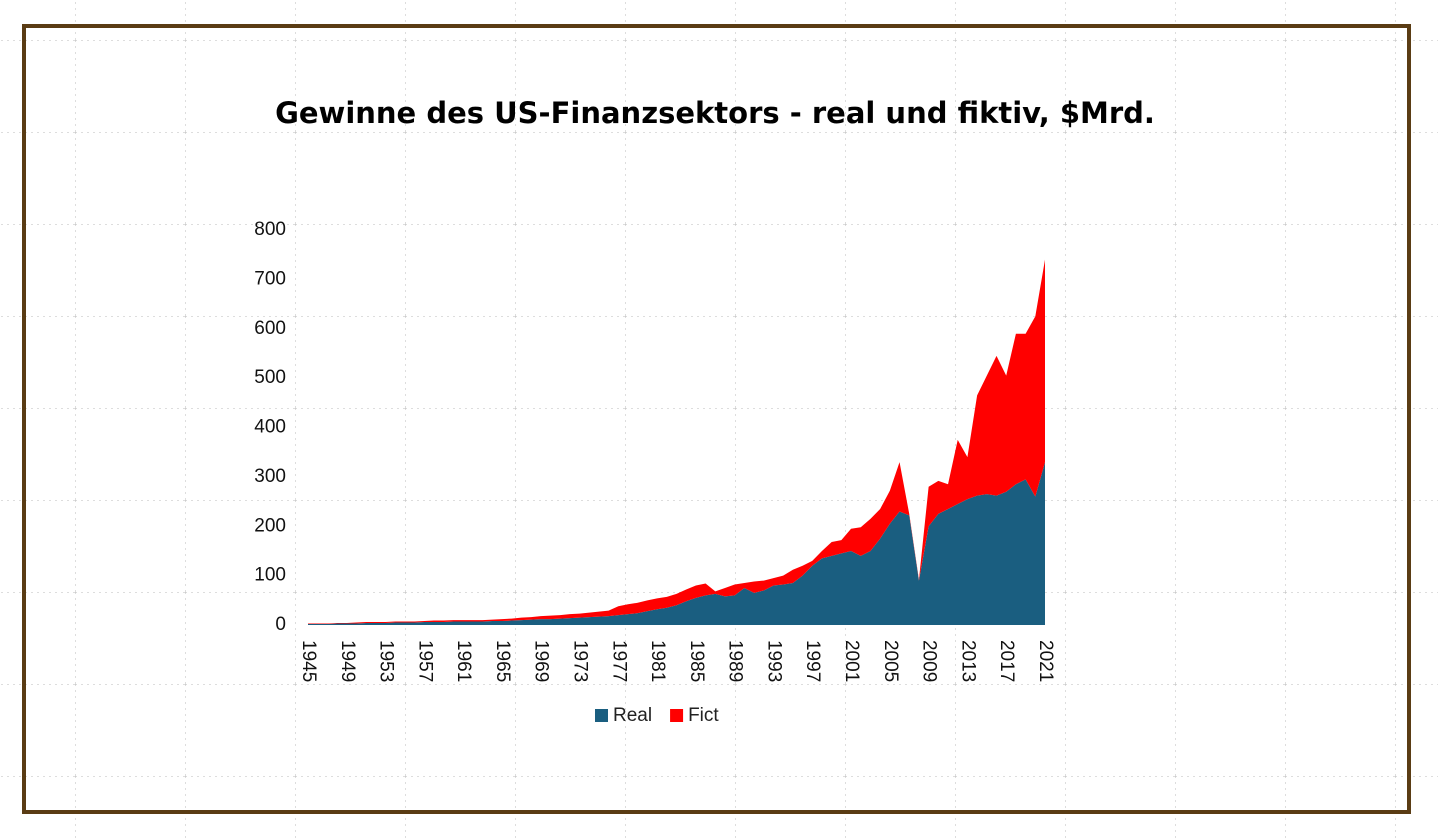 The image size is (1438, 838). I want to click on x-tick-label: 1965, so click(502, 661).